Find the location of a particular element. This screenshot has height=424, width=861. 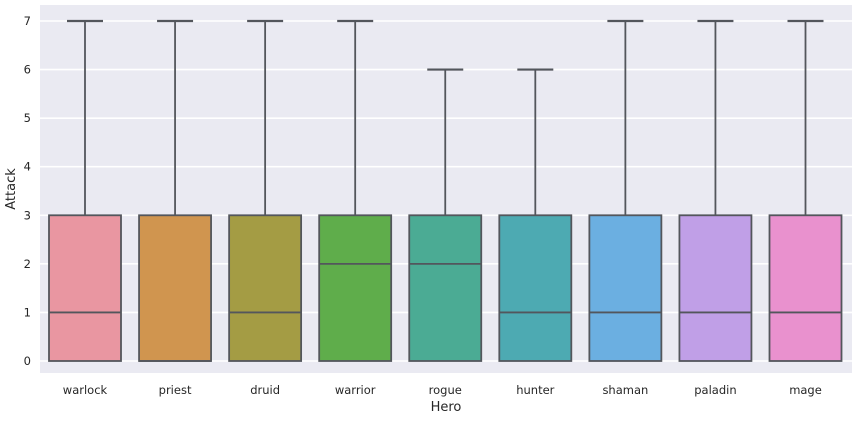

box-hunter is located at coordinates (535, 215).